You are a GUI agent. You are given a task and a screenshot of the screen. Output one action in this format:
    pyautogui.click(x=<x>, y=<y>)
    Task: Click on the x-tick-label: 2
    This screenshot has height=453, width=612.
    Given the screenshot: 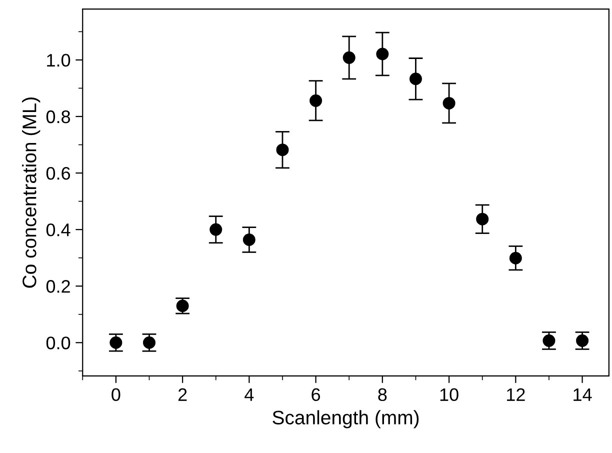 What is the action you would take?
    pyautogui.click(x=182, y=394)
    